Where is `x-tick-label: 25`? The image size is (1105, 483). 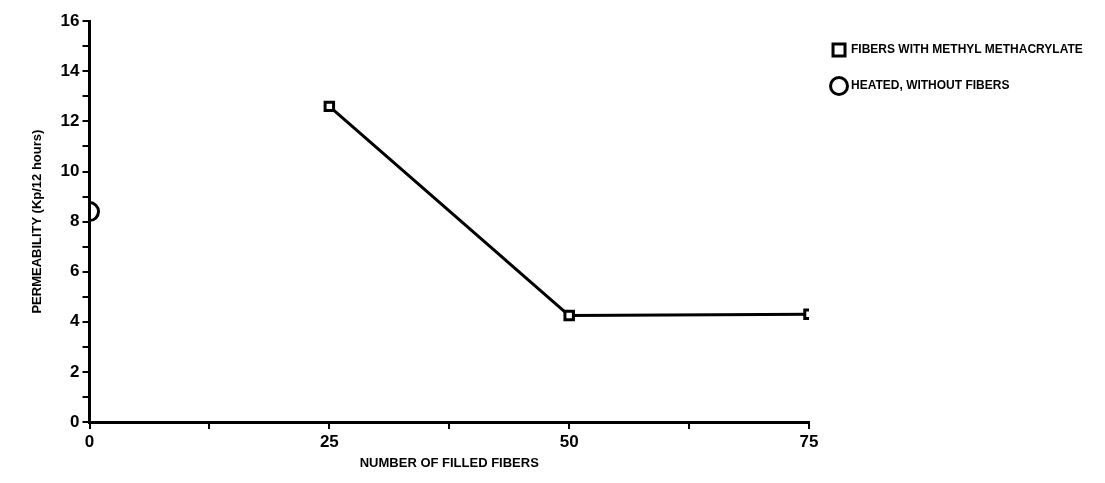
x-tick-label: 25 is located at coordinates (329, 441).